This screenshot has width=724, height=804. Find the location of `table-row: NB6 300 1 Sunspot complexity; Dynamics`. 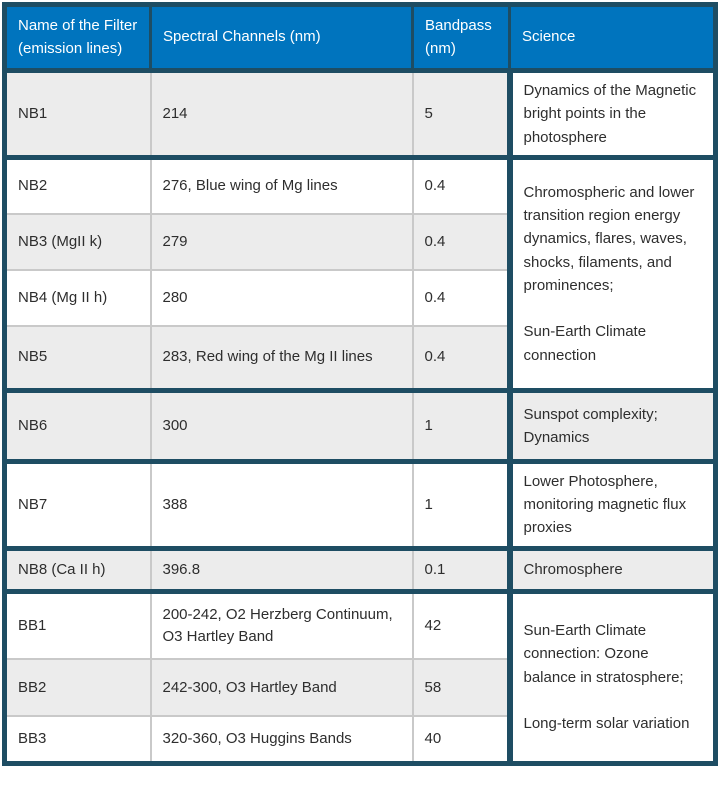

table-row: NB6 300 1 Sunspot complexity; Dynamics is located at coordinates (360, 424).